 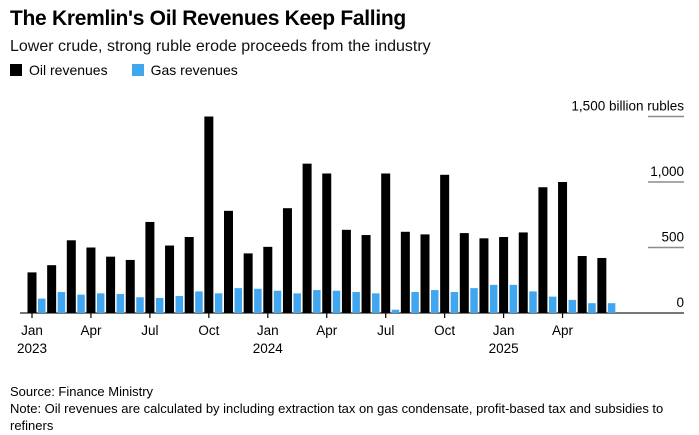 I want to click on x-tick-month-label-3: Apr, so click(x=91, y=330).